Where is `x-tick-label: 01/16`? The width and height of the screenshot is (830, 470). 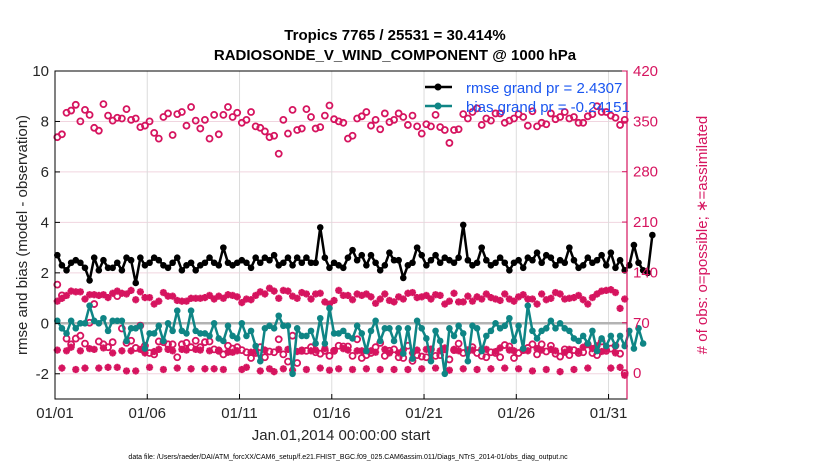
x-tick-label: 01/16 is located at coordinates (332, 413).